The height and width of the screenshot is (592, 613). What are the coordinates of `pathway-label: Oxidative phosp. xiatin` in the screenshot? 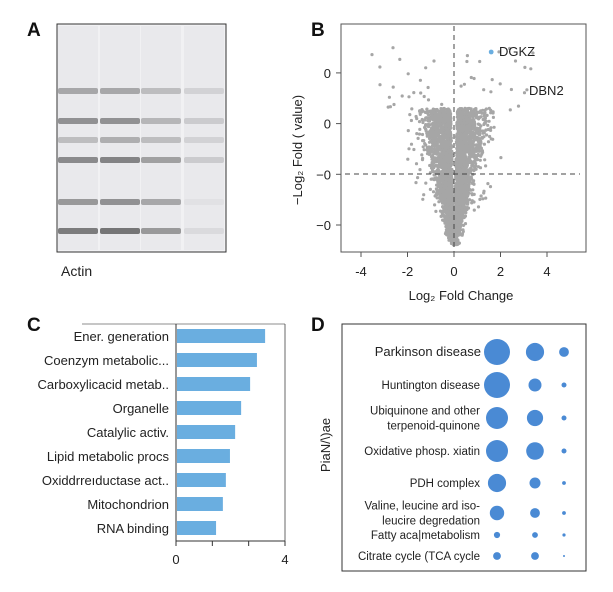 It's located at (422, 452).